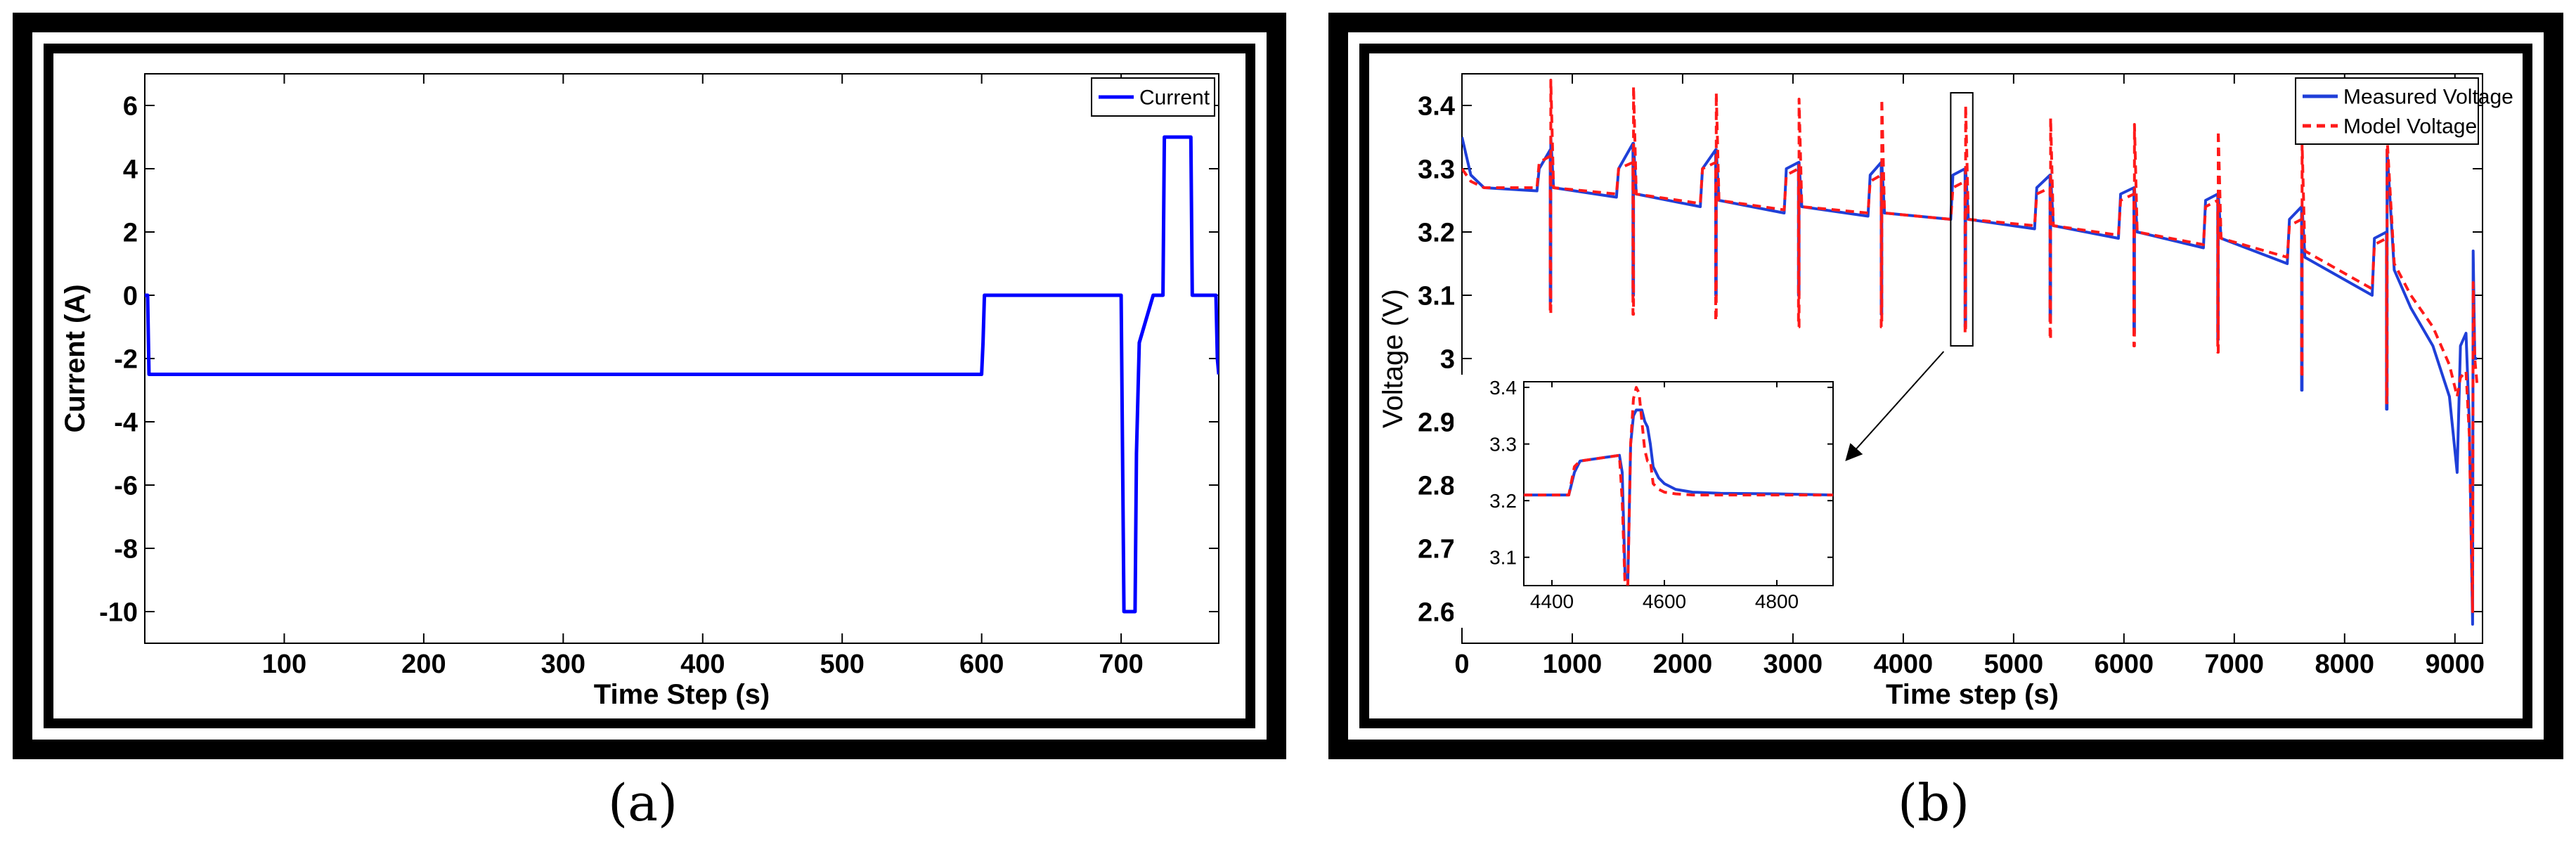  What do you see at coordinates (1448, 359) in the screenshot?
I see `chart-b-y-tick-label: 3` at bounding box center [1448, 359].